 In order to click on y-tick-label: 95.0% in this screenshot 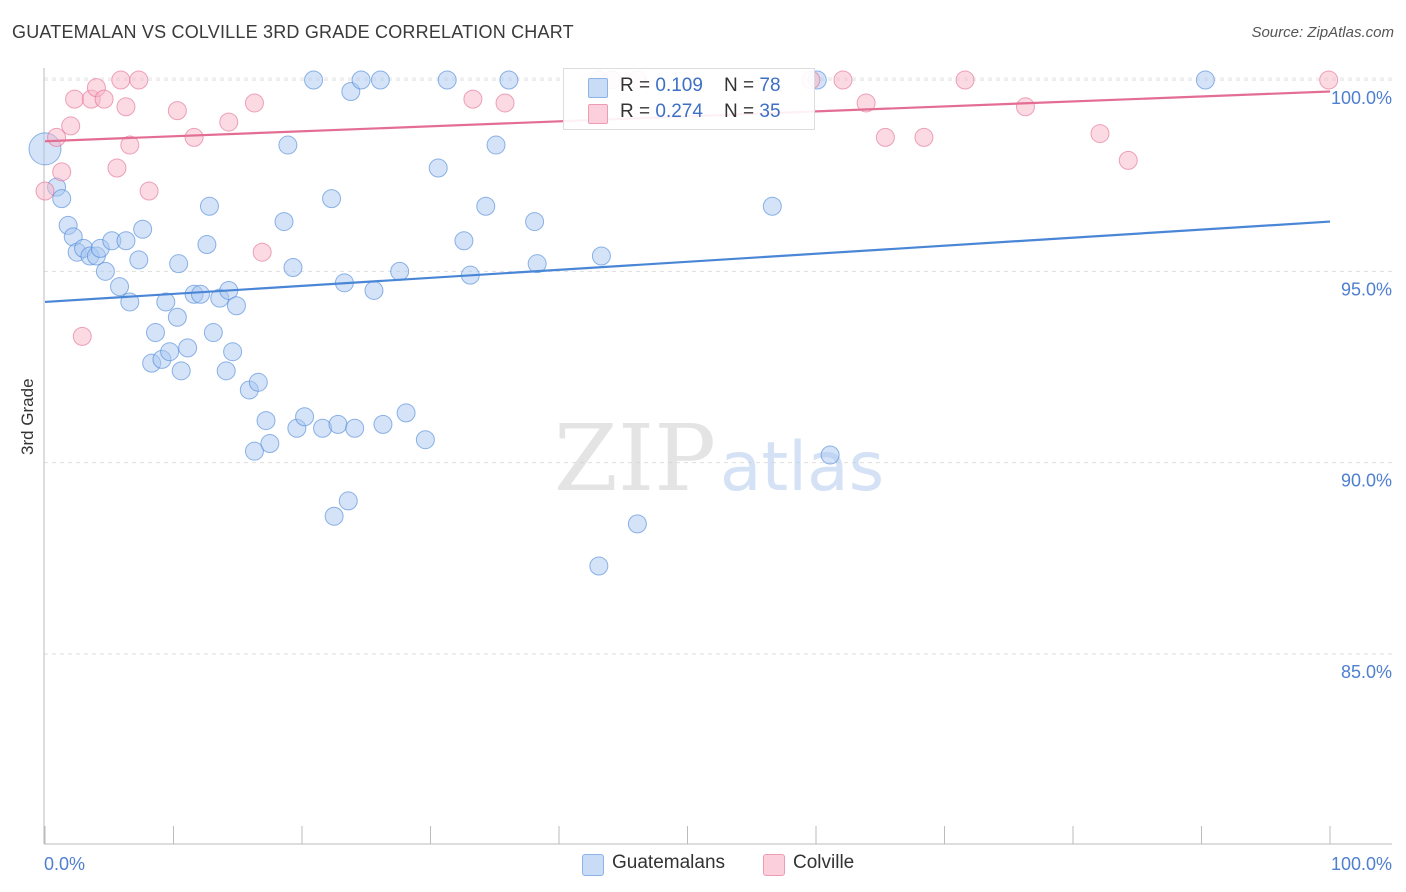, I will do `click(1366, 289)`.